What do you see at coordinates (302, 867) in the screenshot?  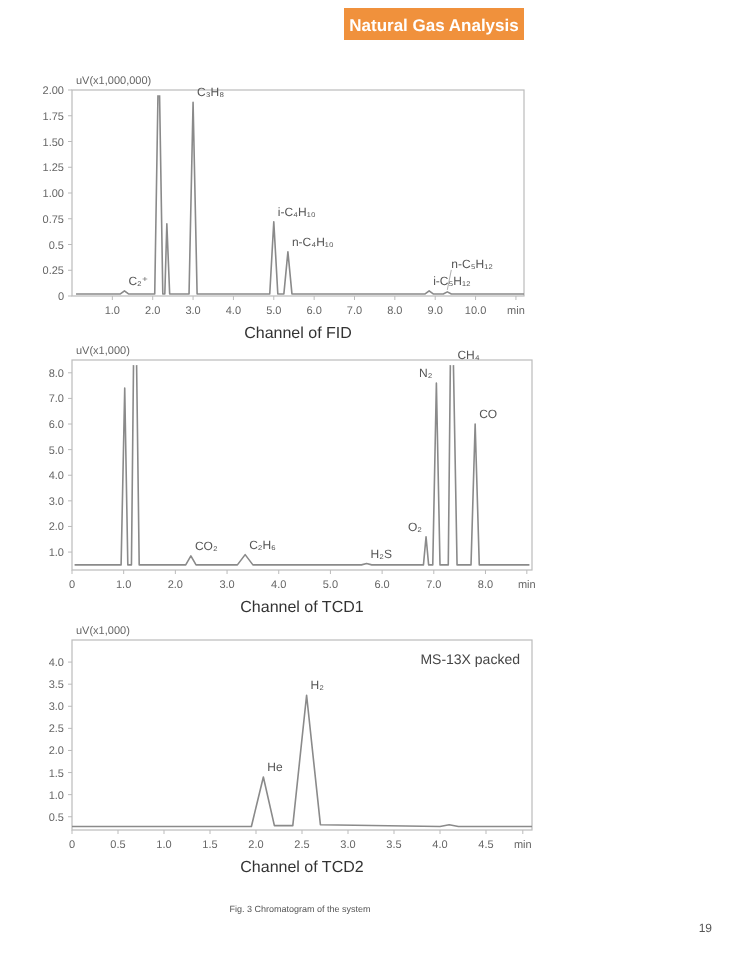 I see `x-axis-title: Channel of TCD2` at bounding box center [302, 867].